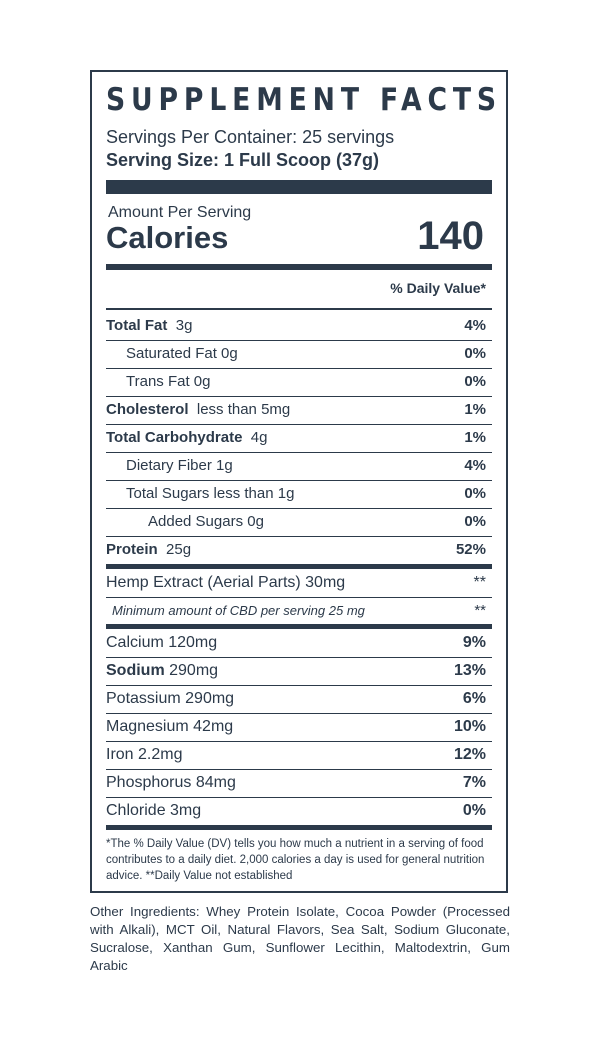  What do you see at coordinates (474, 642) in the screenshot?
I see `nutrient-dv: 9%` at bounding box center [474, 642].